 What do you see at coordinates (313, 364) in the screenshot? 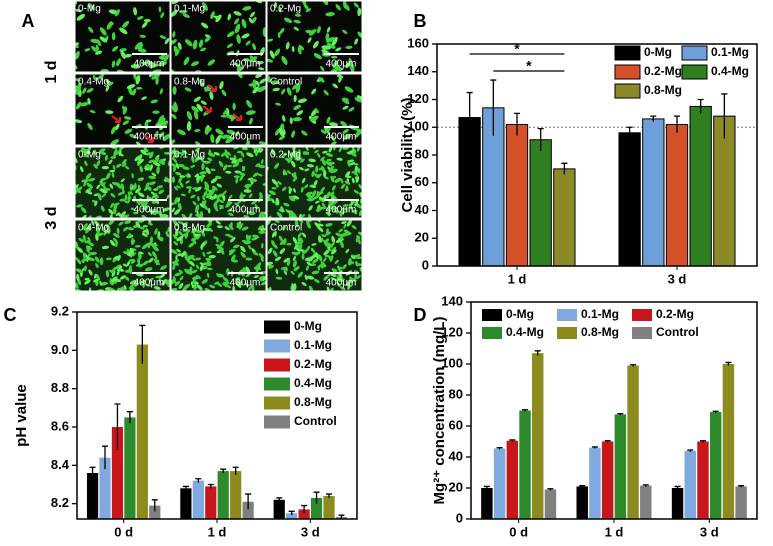
I see `legend-label: 0.2-Mg` at bounding box center [313, 364].